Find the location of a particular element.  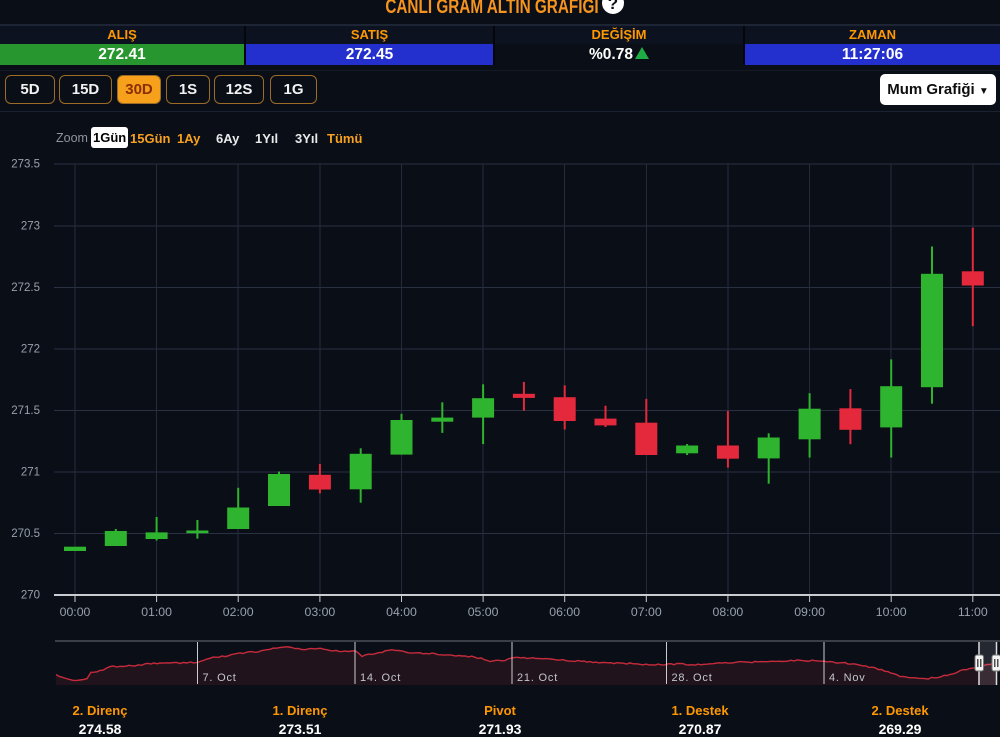

svg-text: 271.5 is located at coordinates (25, 411).